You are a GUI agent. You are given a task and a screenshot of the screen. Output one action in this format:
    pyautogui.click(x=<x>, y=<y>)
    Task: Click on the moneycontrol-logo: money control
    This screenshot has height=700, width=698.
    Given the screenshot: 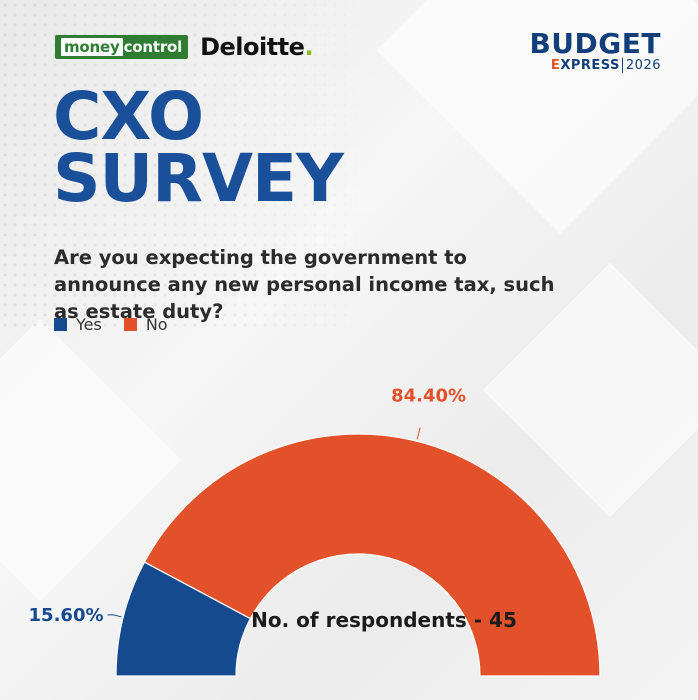 What is the action you would take?
    pyautogui.click(x=122, y=47)
    